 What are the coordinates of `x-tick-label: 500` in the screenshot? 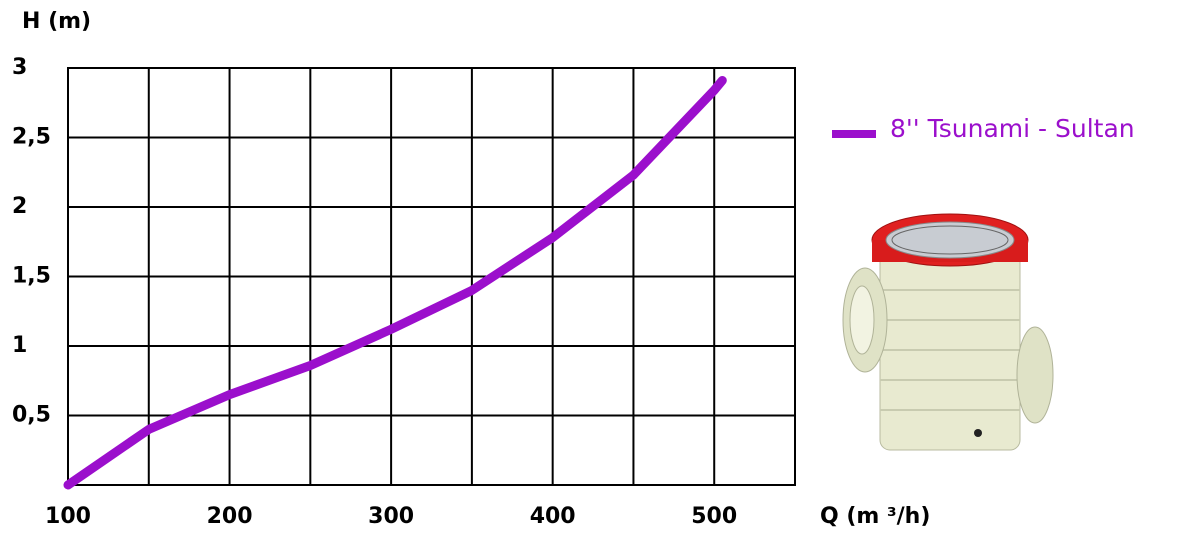 It's located at (714, 516).